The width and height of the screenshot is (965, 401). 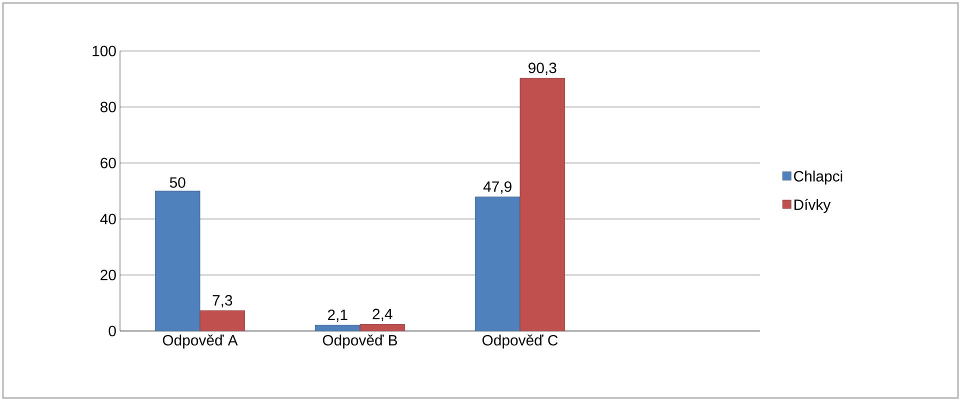 I want to click on data-label: 90,3, so click(x=542, y=68).